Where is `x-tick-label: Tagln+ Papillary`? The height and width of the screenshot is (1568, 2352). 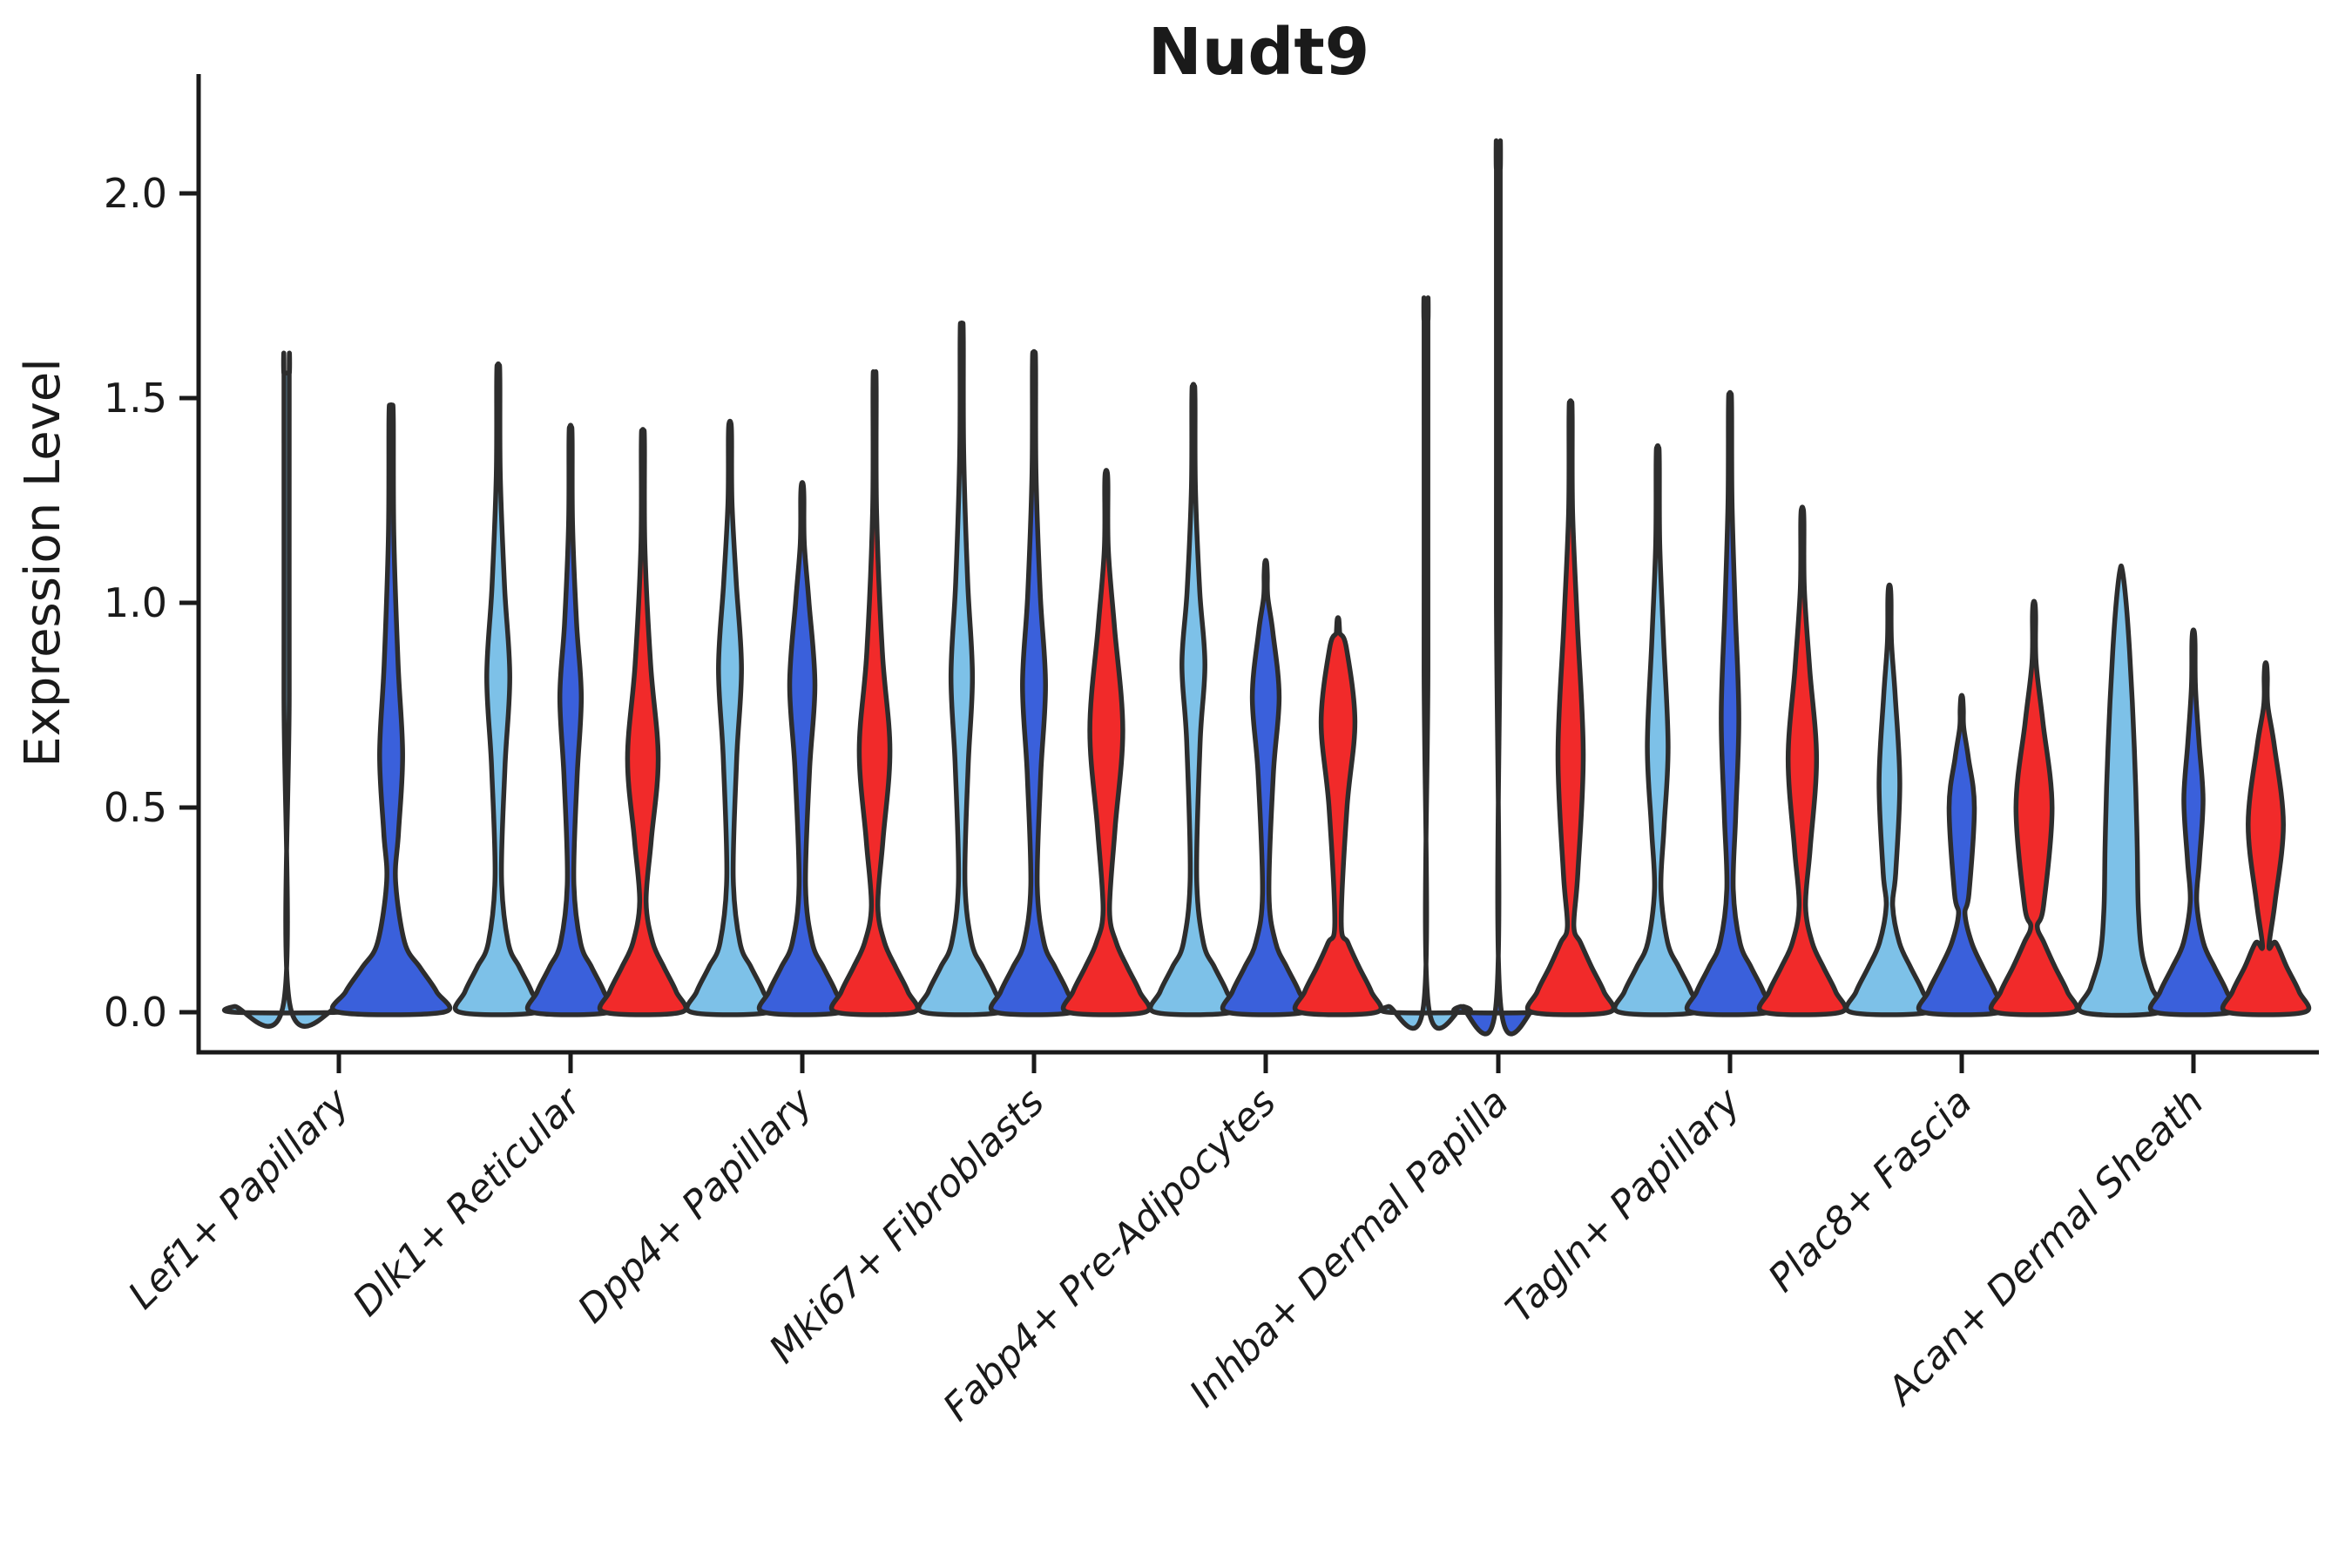 x-tick-label: Tagln+ Papillary is located at coordinates (1623, 1205).